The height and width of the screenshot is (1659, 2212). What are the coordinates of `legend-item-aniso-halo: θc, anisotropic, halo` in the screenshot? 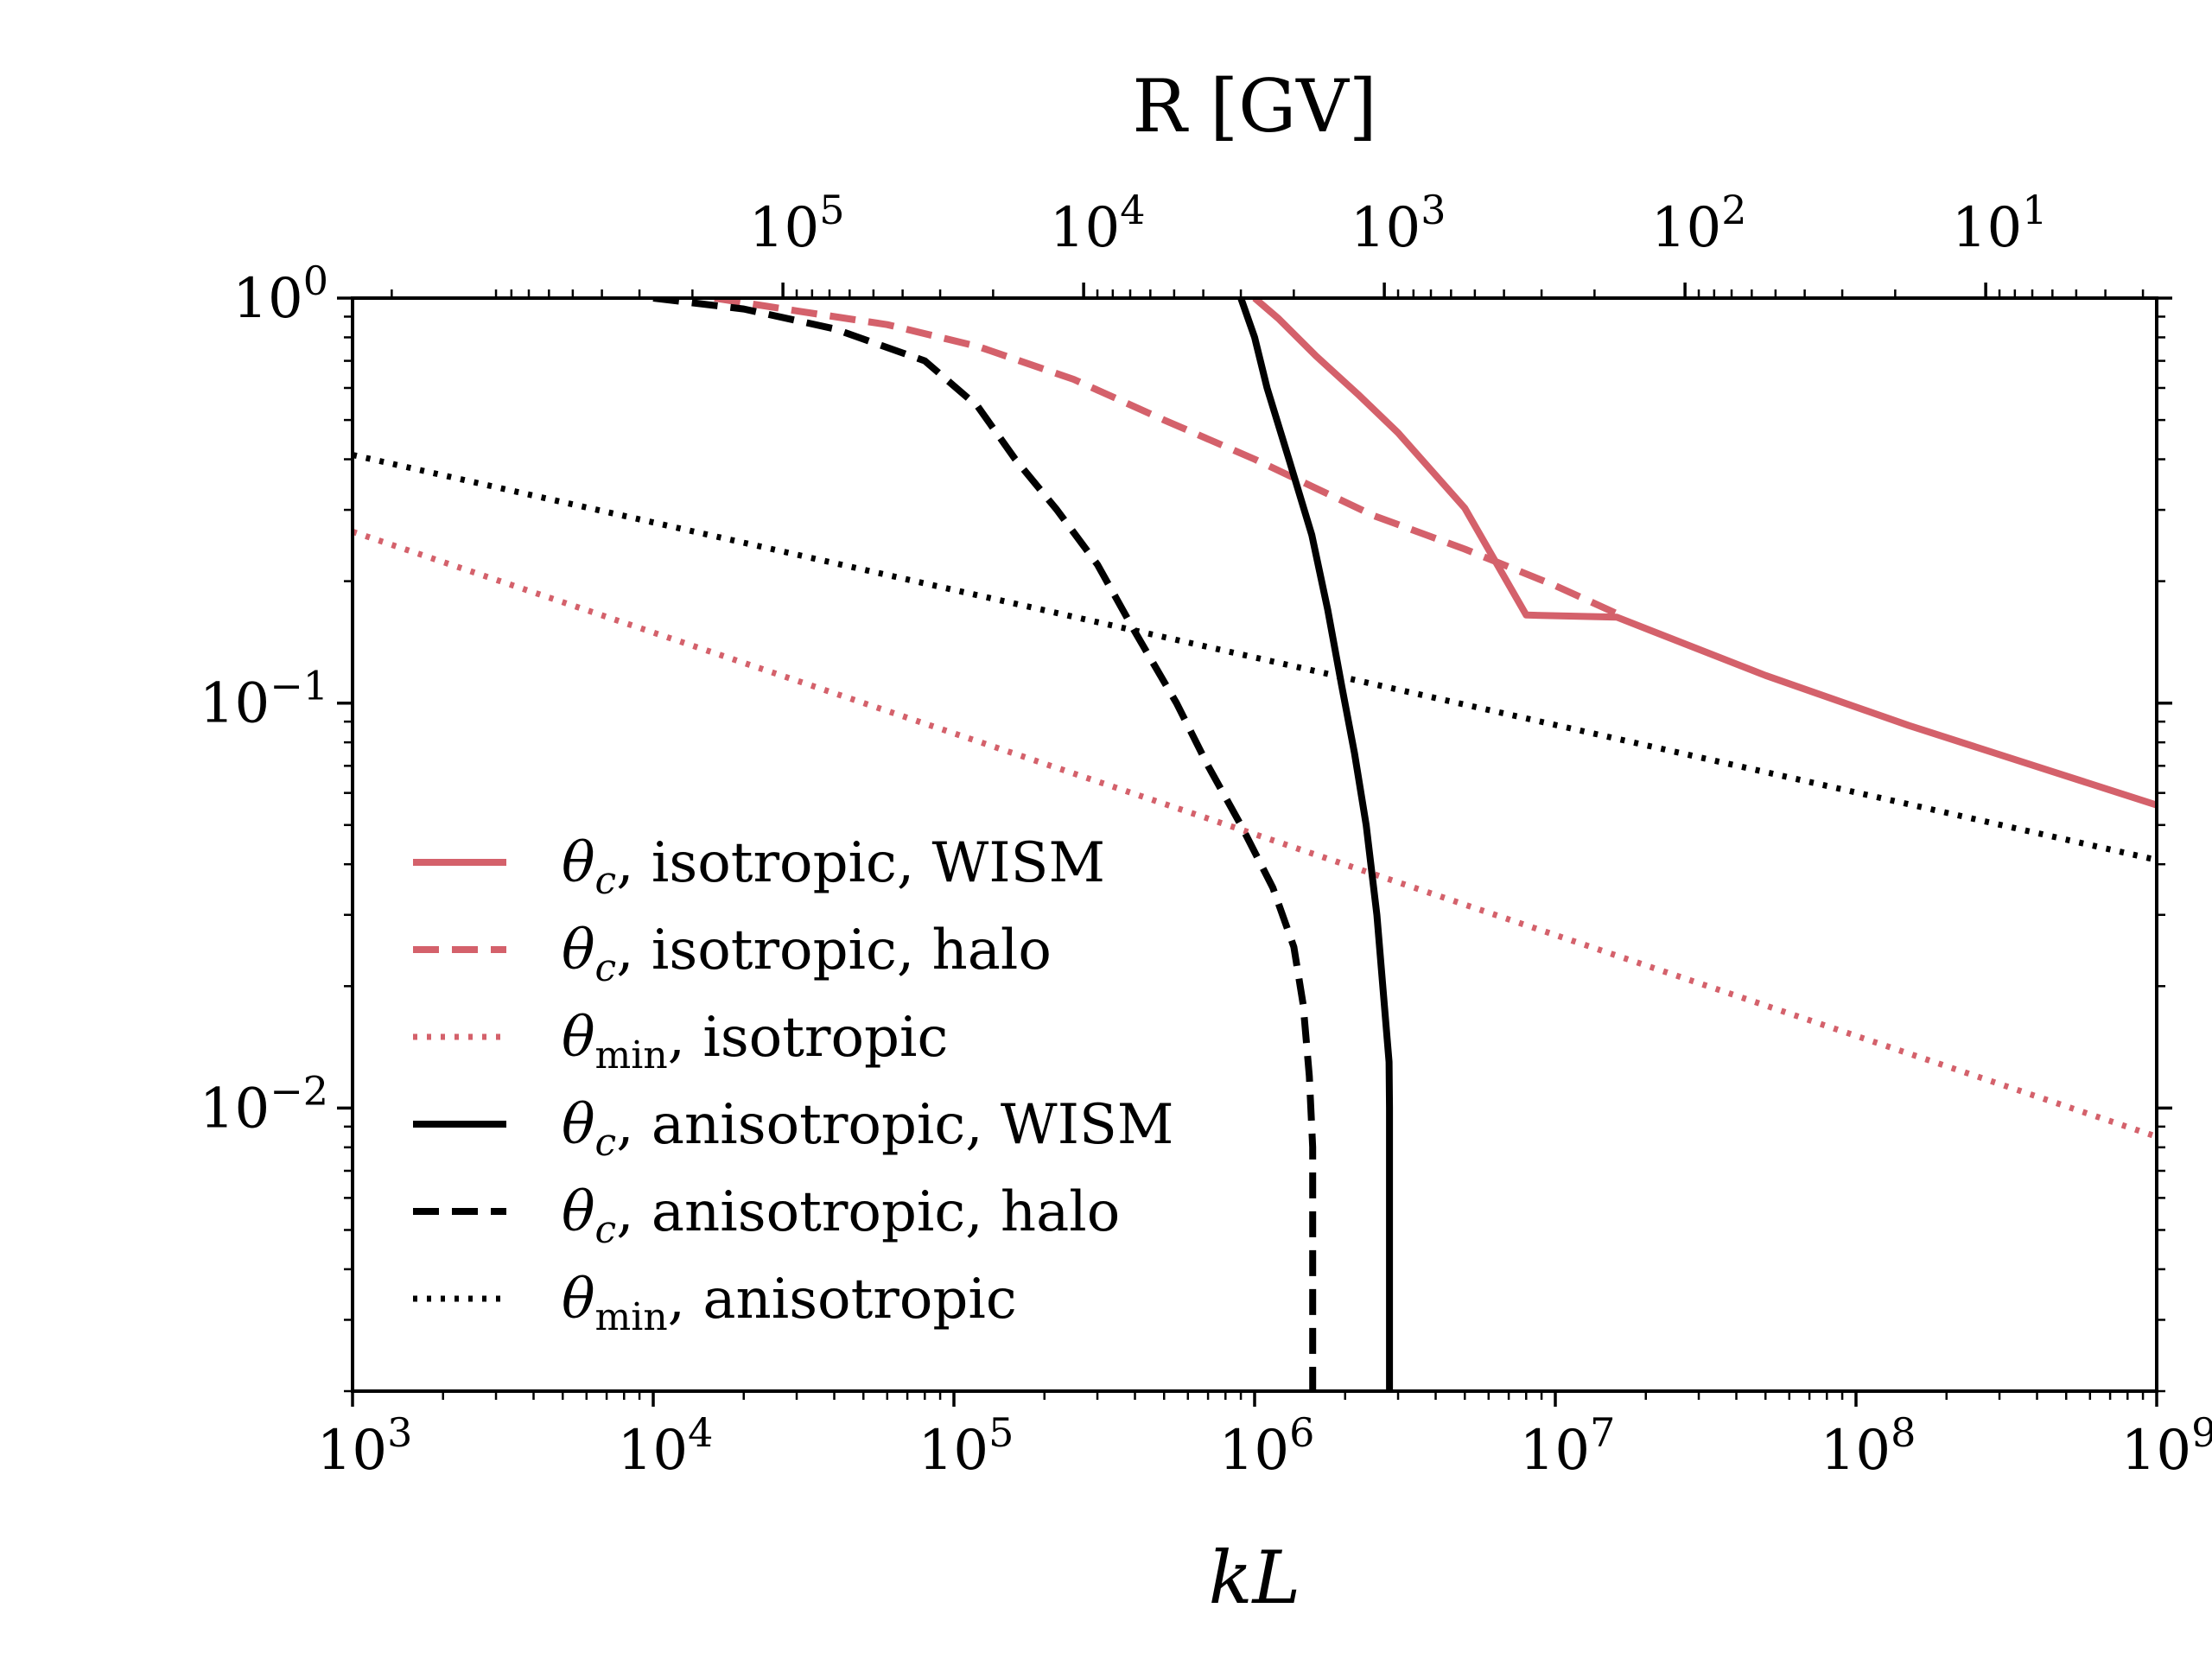 It's located at (766, 1216).